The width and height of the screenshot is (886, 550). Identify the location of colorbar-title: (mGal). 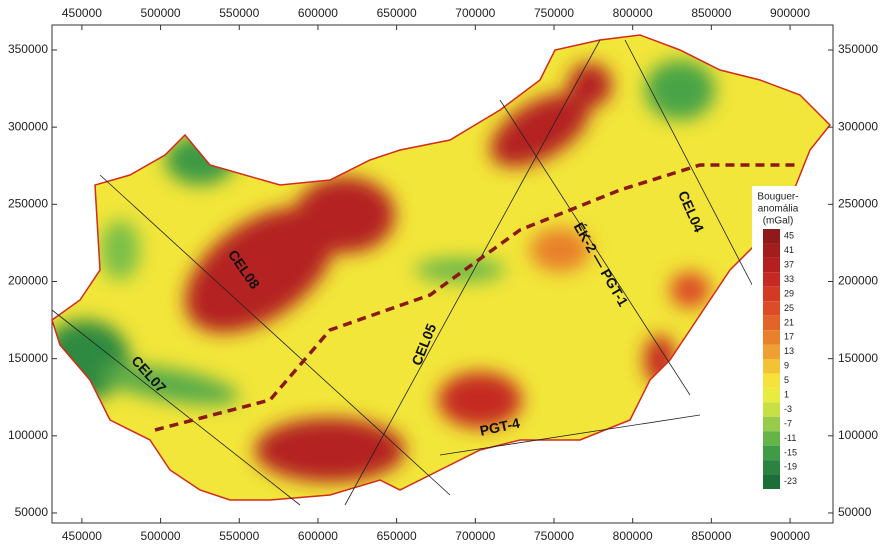
(778, 221).